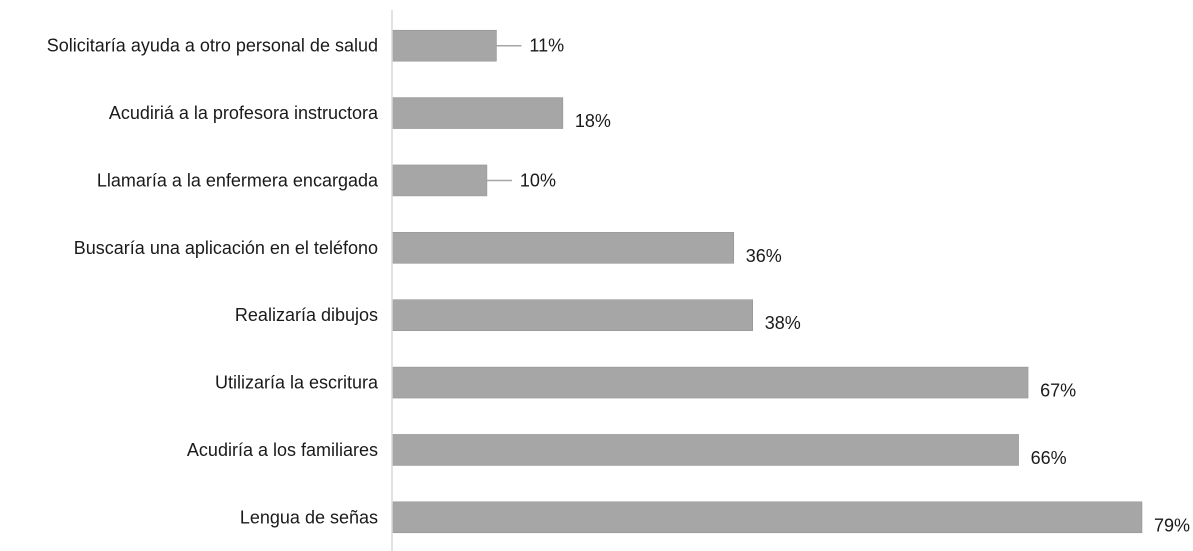 This screenshot has width=1193, height=551. I want to click on data-label: 66%, so click(1049, 458).